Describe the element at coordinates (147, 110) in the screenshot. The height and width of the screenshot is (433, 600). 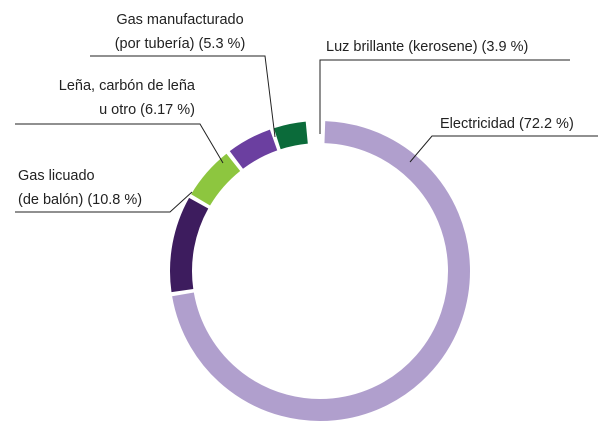
I see `slice-label: u otro (6.17 %)` at that location.